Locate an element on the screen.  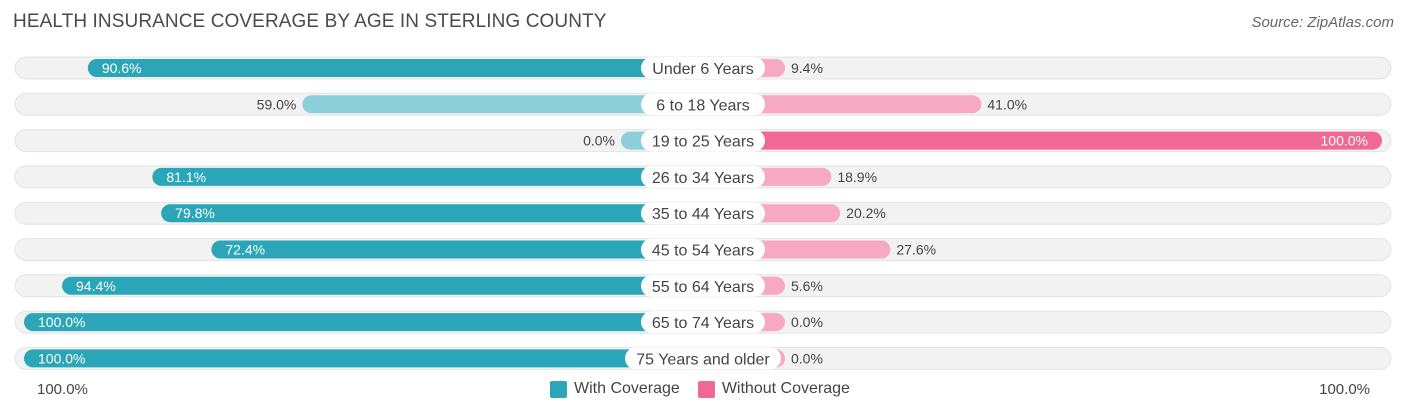
category-label-19-to-25-years: 19 to 25 Years is located at coordinates (703, 142).